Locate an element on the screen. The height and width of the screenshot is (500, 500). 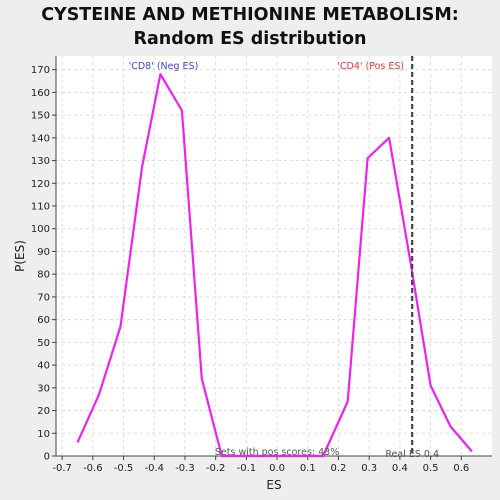
x-tick-label: -0.5 is located at coordinates (124, 468).